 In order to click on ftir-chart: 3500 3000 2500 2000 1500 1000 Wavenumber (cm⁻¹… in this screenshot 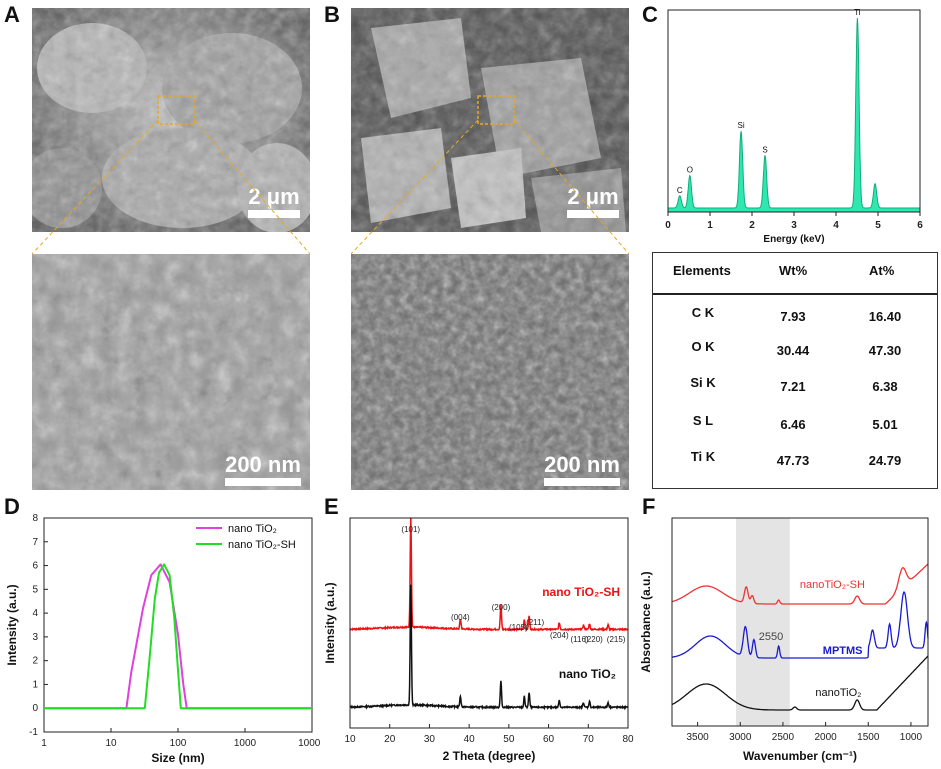, I will do `click(784, 640)`.